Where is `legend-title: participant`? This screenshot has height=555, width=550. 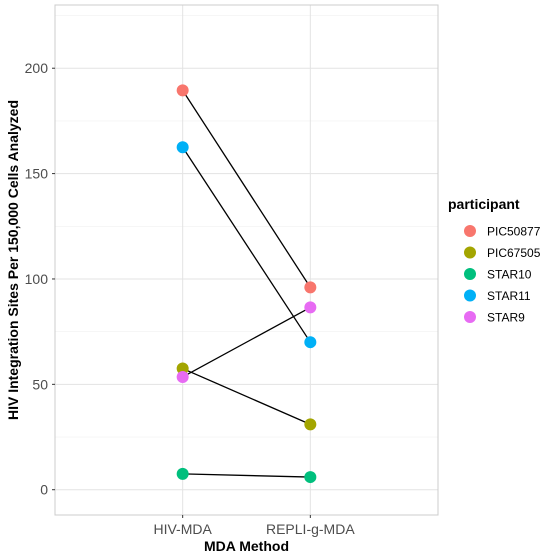
legend-title: participant is located at coordinates (484, 204).